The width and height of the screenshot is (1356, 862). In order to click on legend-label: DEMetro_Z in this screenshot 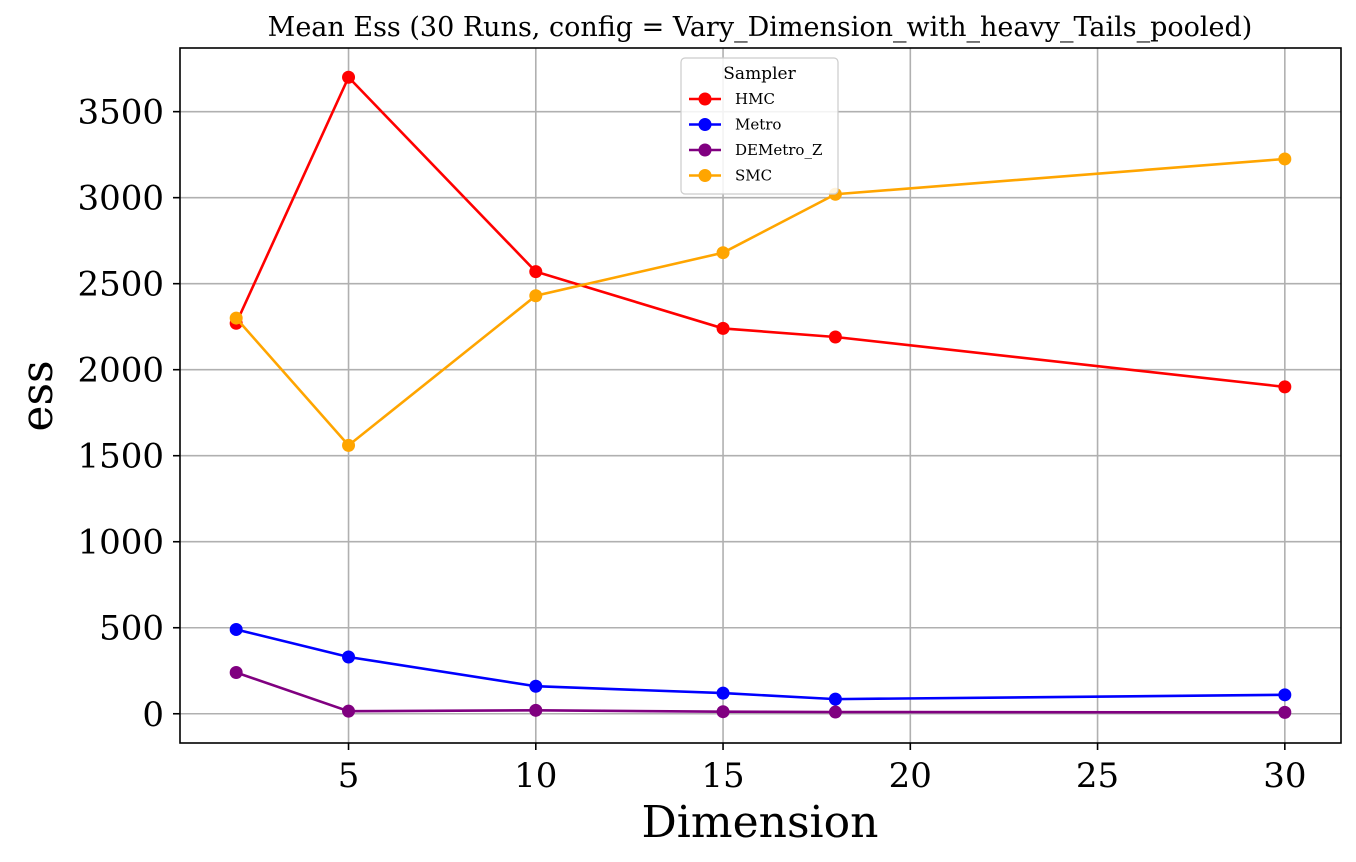, I will do `click(778, 150)`.